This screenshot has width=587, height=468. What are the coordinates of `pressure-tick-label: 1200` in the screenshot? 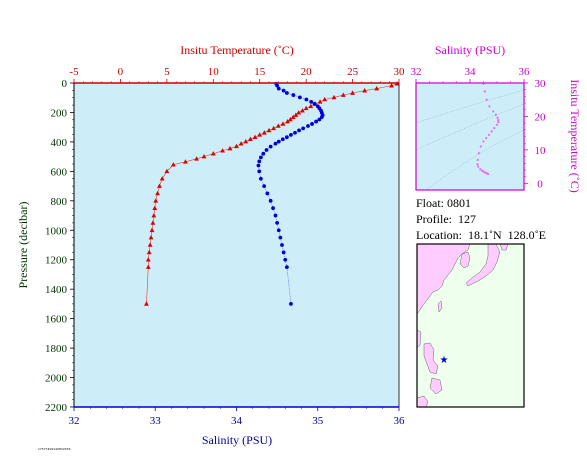 It's located at (56, 261).